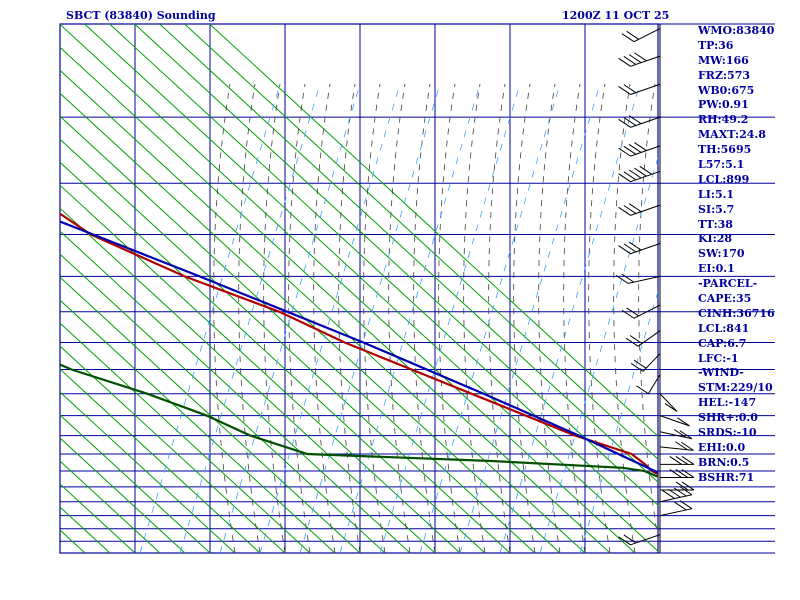 Image resolution: width=800 pixels, height=600 pixels. Describe the element at coordinates (735, 388) in the screenshot. I see `index-item: STM:229/10` at that location.